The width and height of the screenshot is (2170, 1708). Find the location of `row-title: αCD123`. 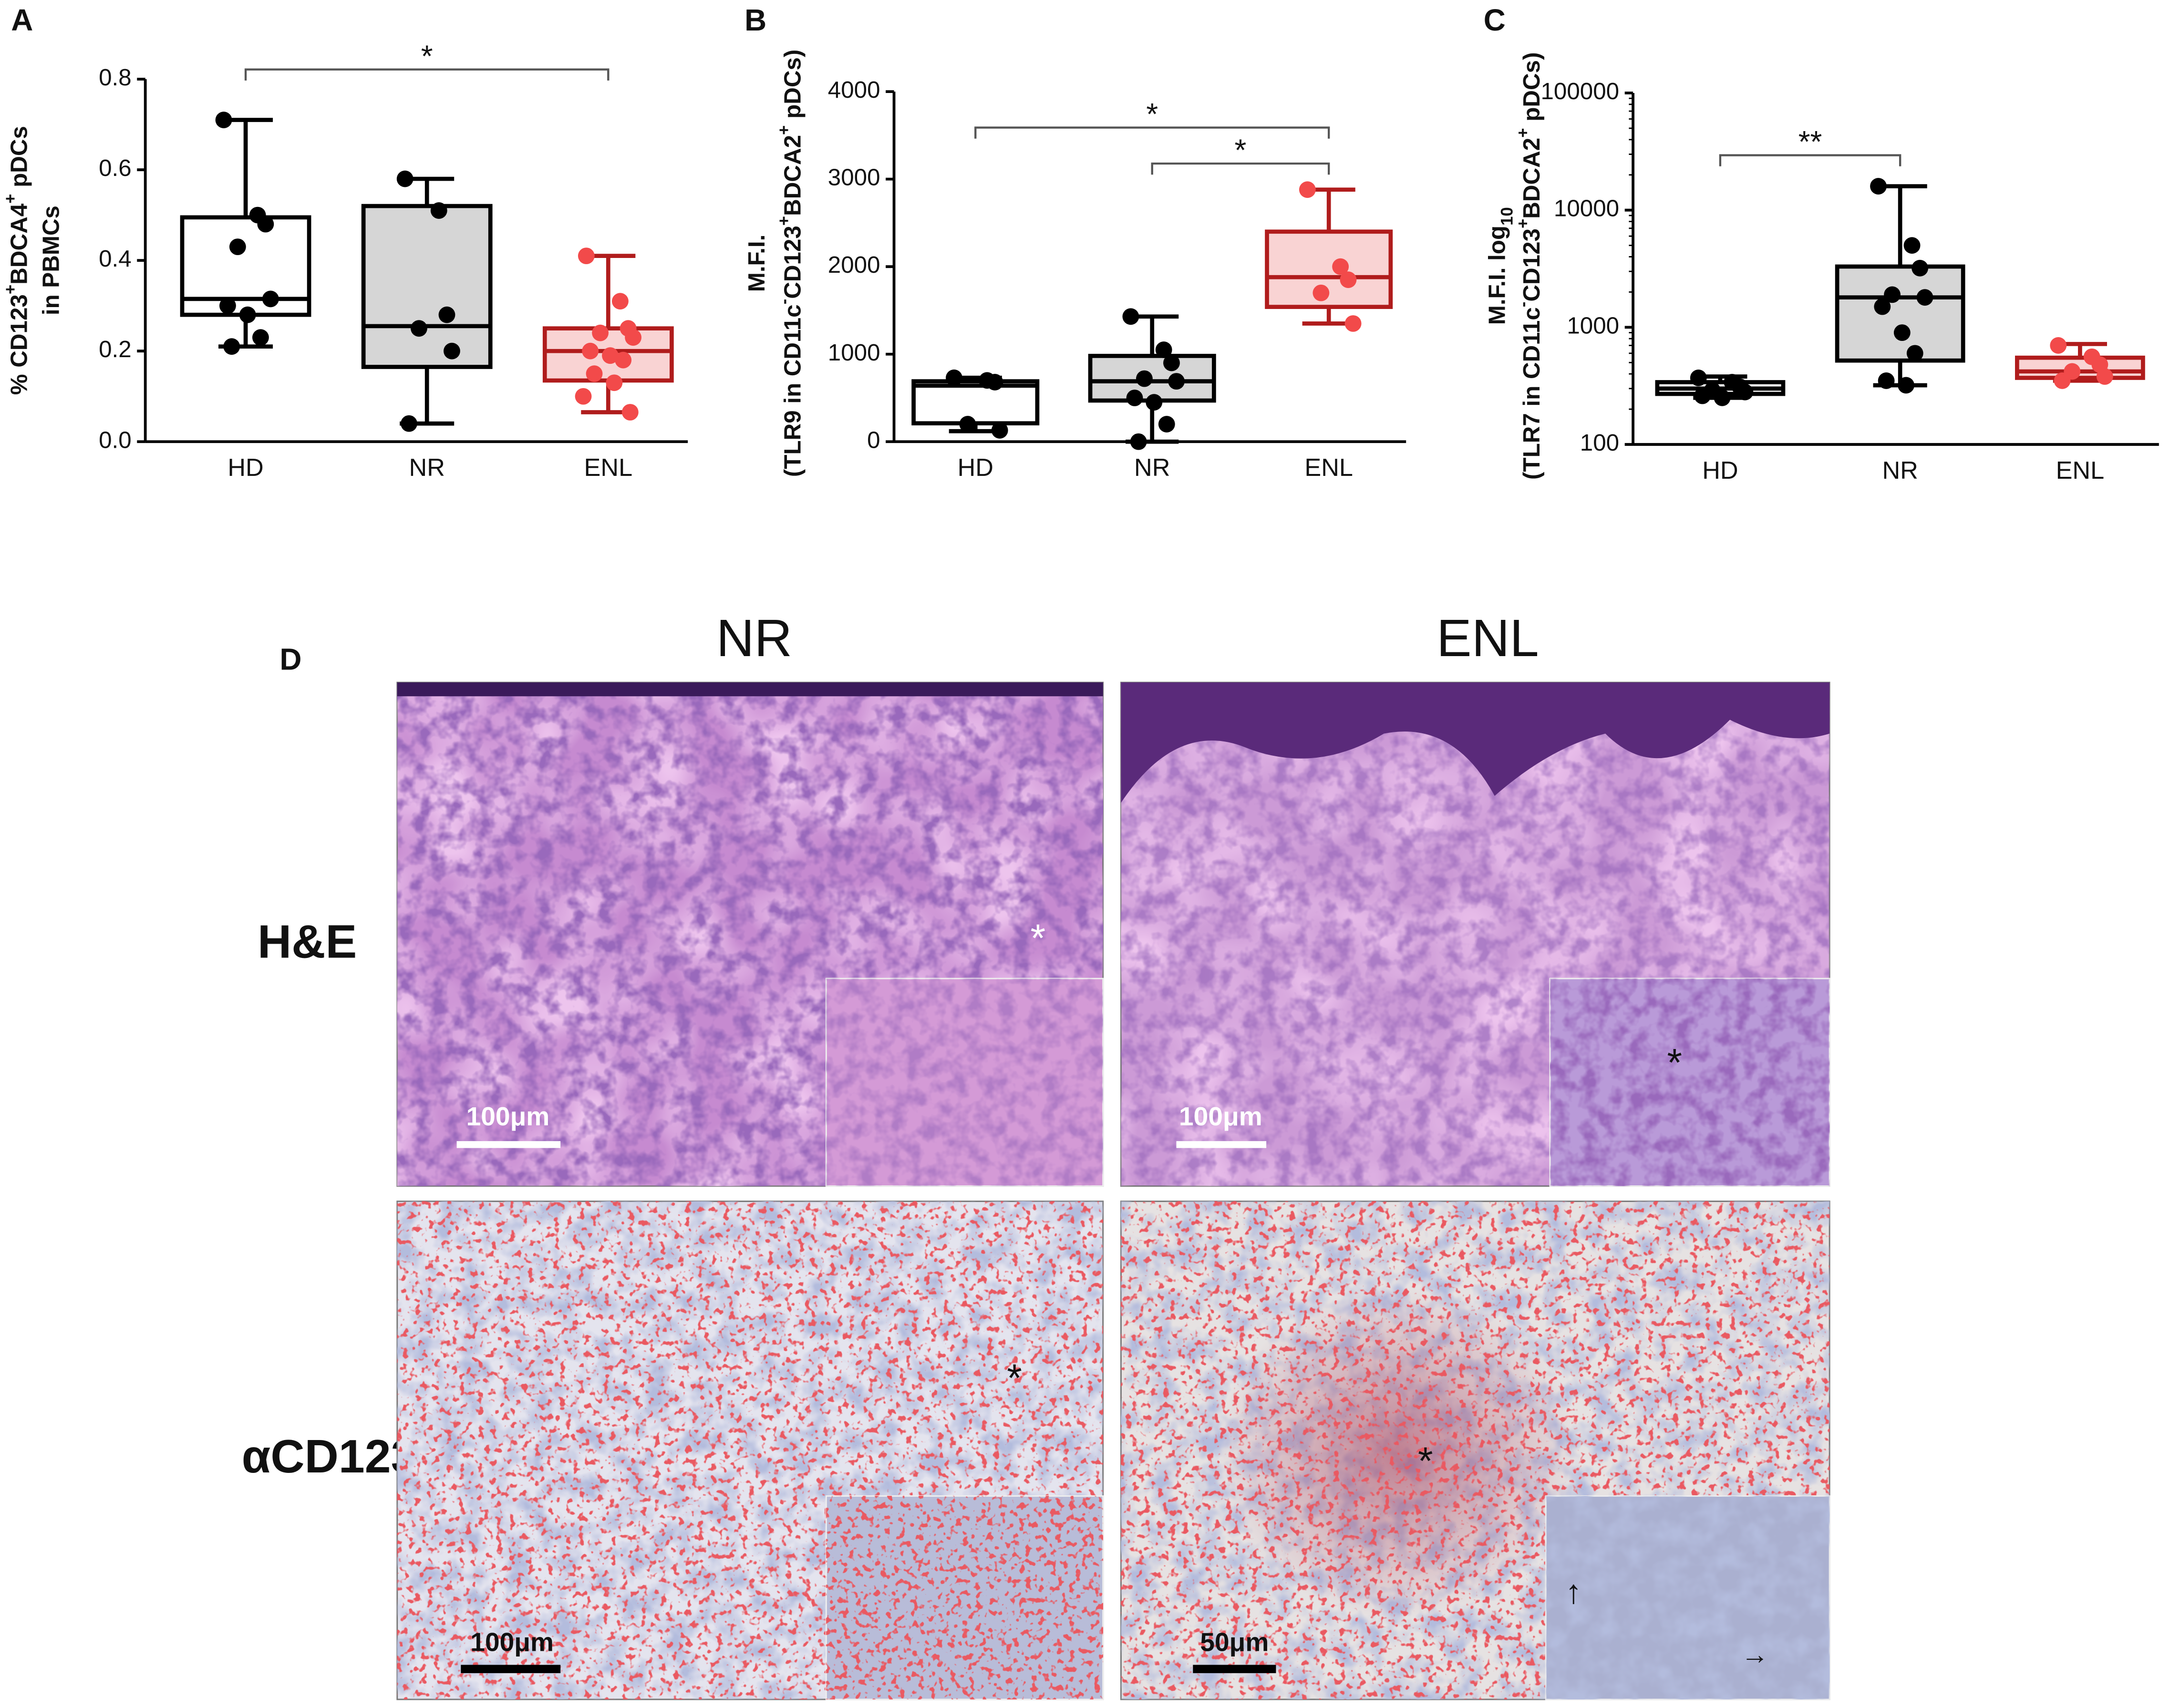

row-title: αCD123 is located at coordinates (329, 1456).